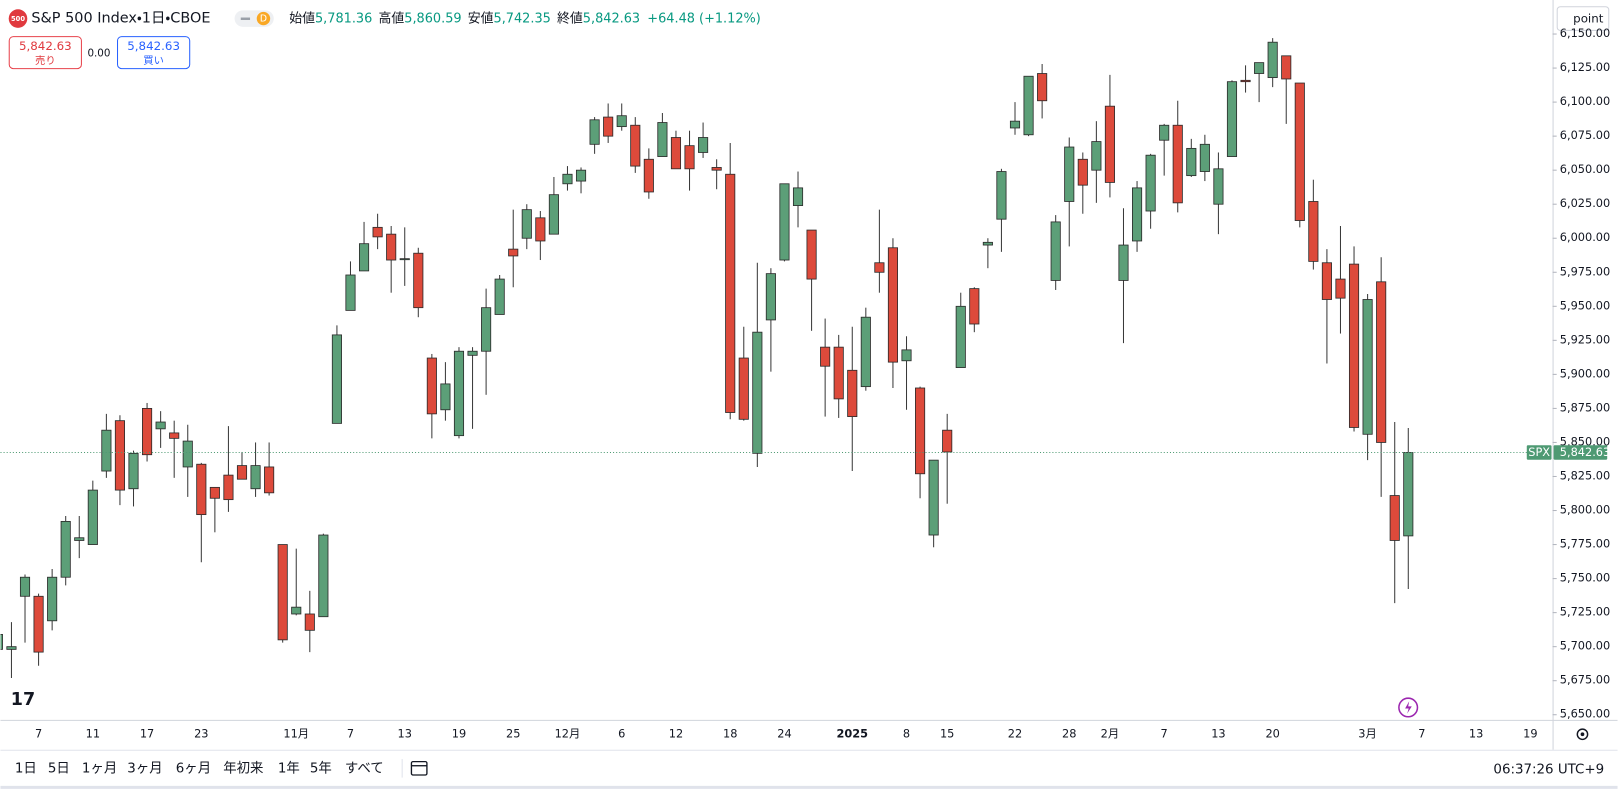 The width and height of the screenshot is (1618, 791). Describe the element at coordinates (1588, 19) in the screenshot. I see `scale-mode: point` at that location.